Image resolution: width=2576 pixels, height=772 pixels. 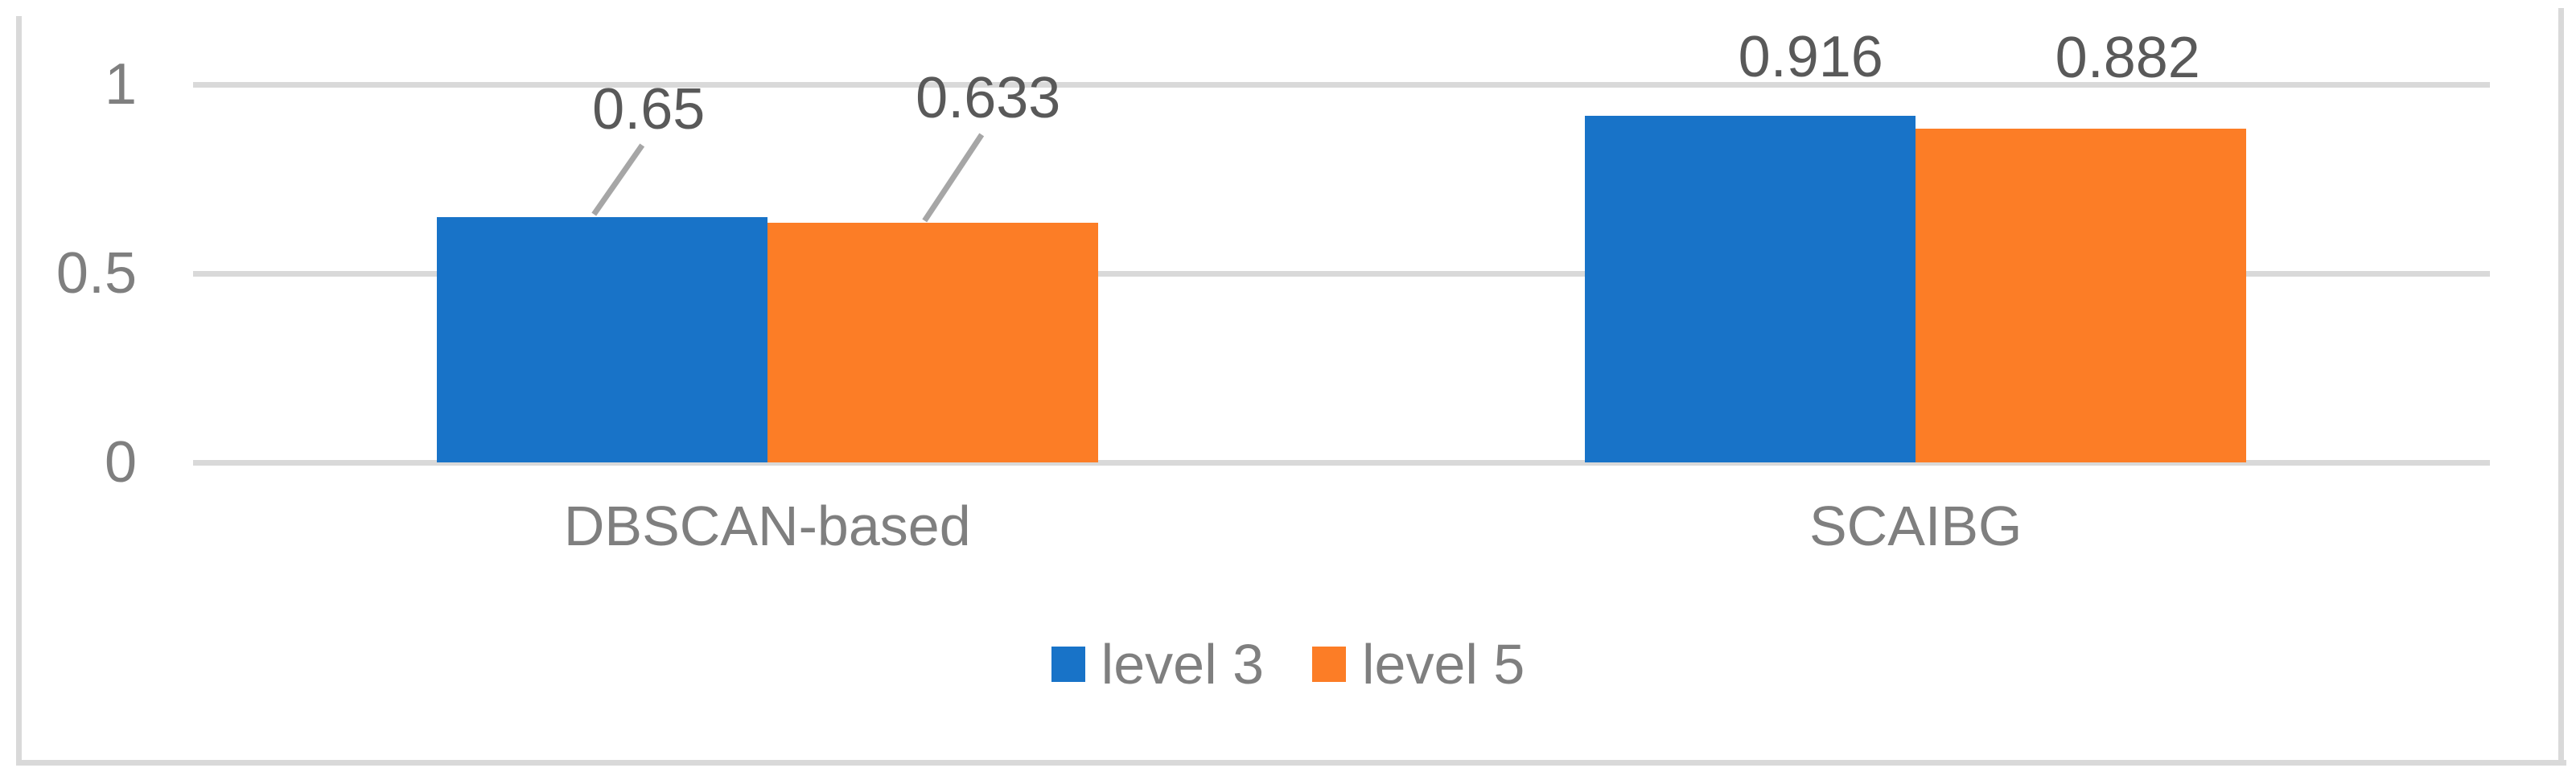 I want to click on chart-border-left, so click(x=19, y=391).